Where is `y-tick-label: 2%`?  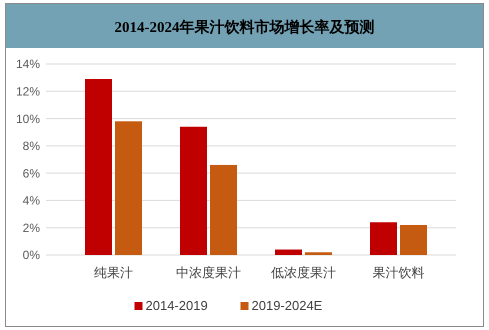
y-tick-label: 2% is located at coordinates (31, 227).